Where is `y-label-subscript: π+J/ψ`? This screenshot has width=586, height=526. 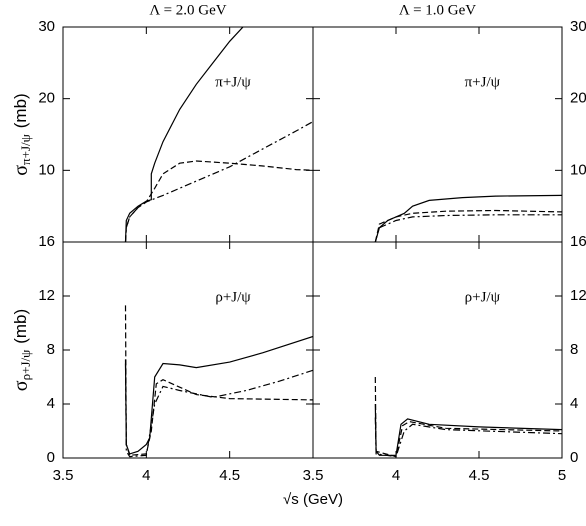
y-label-subscript: π+J/ψ is located at coordinates (25, 149).